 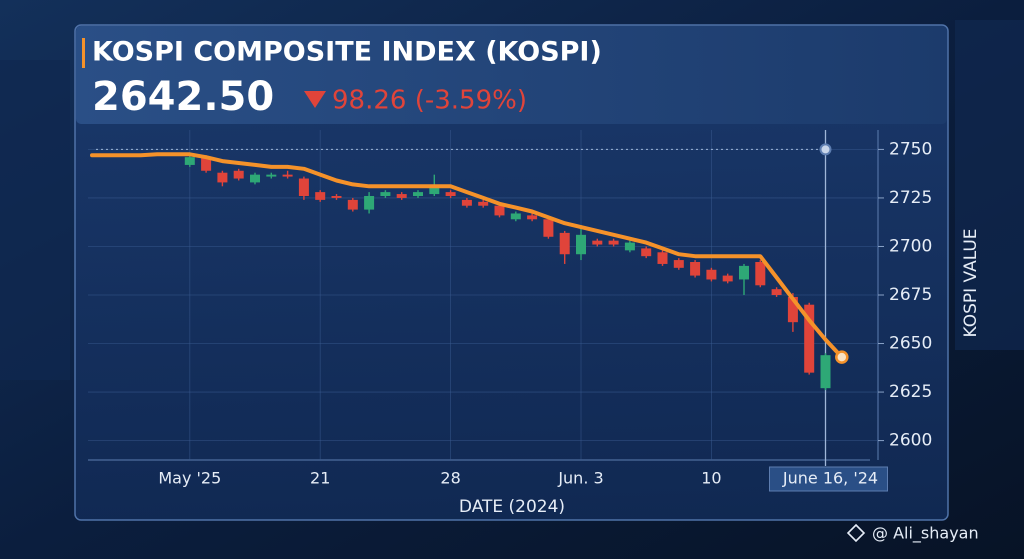 I want to click on y-tick-label: 2650, so click(x=910, y=344).